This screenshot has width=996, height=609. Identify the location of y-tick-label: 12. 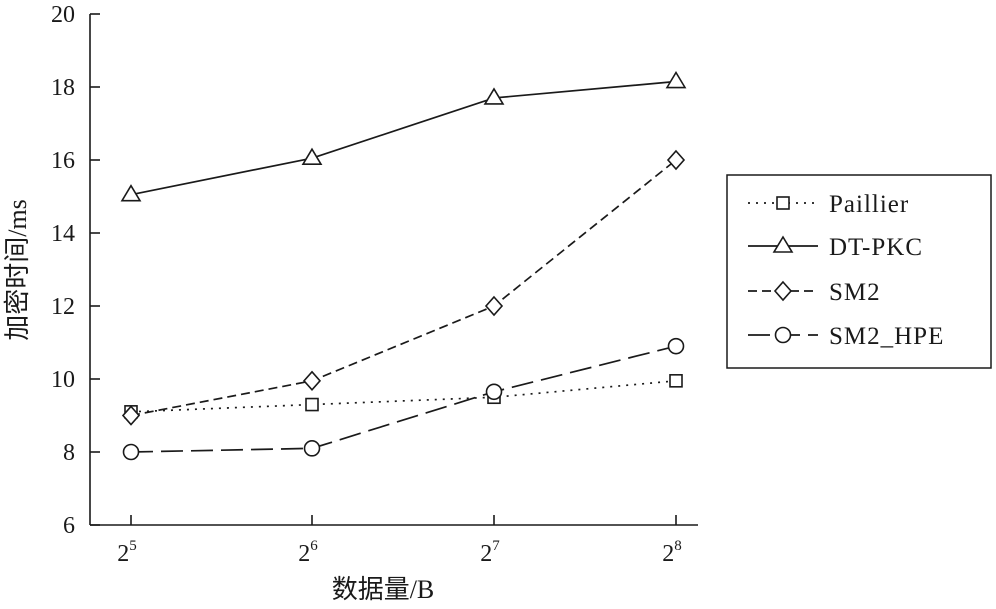
(63, 307).